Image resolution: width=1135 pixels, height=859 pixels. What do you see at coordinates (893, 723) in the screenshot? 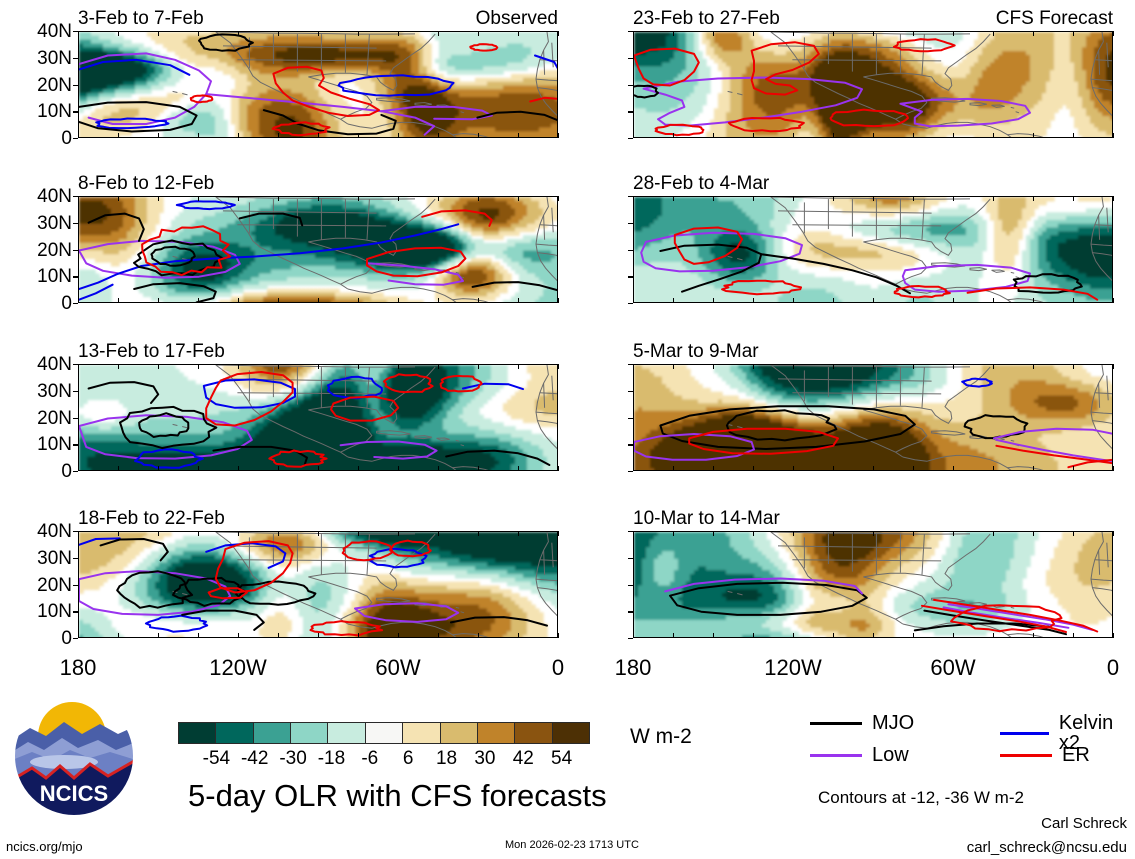
I see `legend-label: MJO` at bounding box center [893, 723].